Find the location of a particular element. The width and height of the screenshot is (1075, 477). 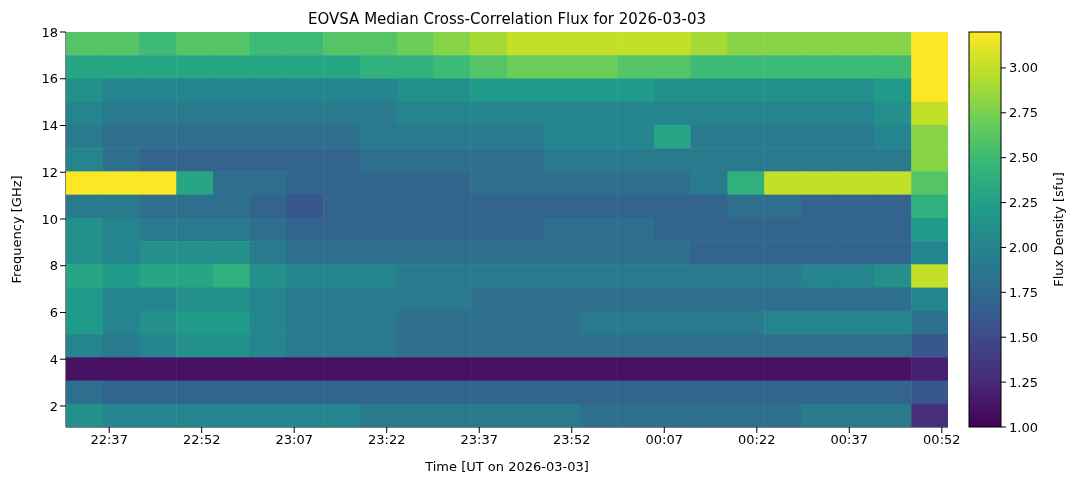

y-tick-label: 12 is located at coordinates (49, 172).